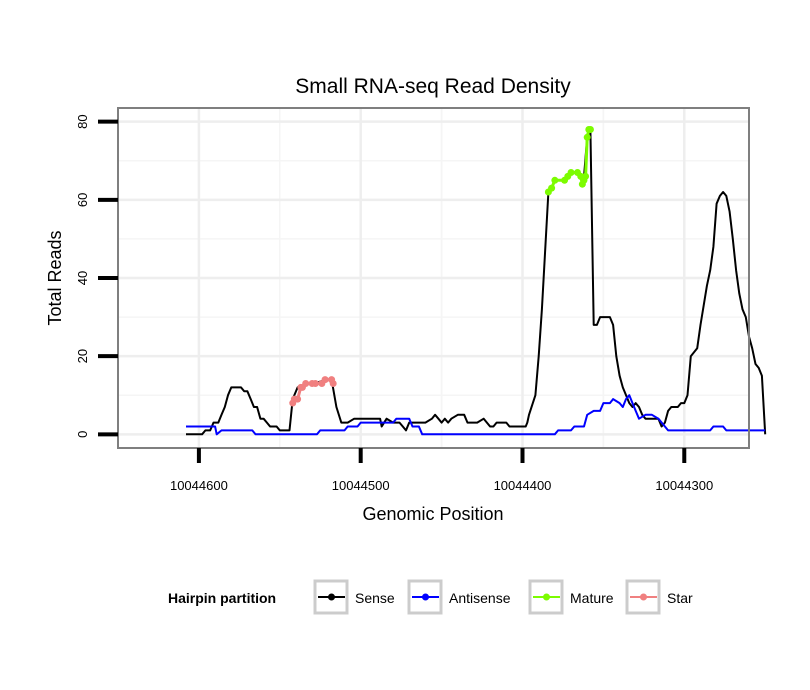  I want to click on y-tick-label: 0, so click(82, 434).